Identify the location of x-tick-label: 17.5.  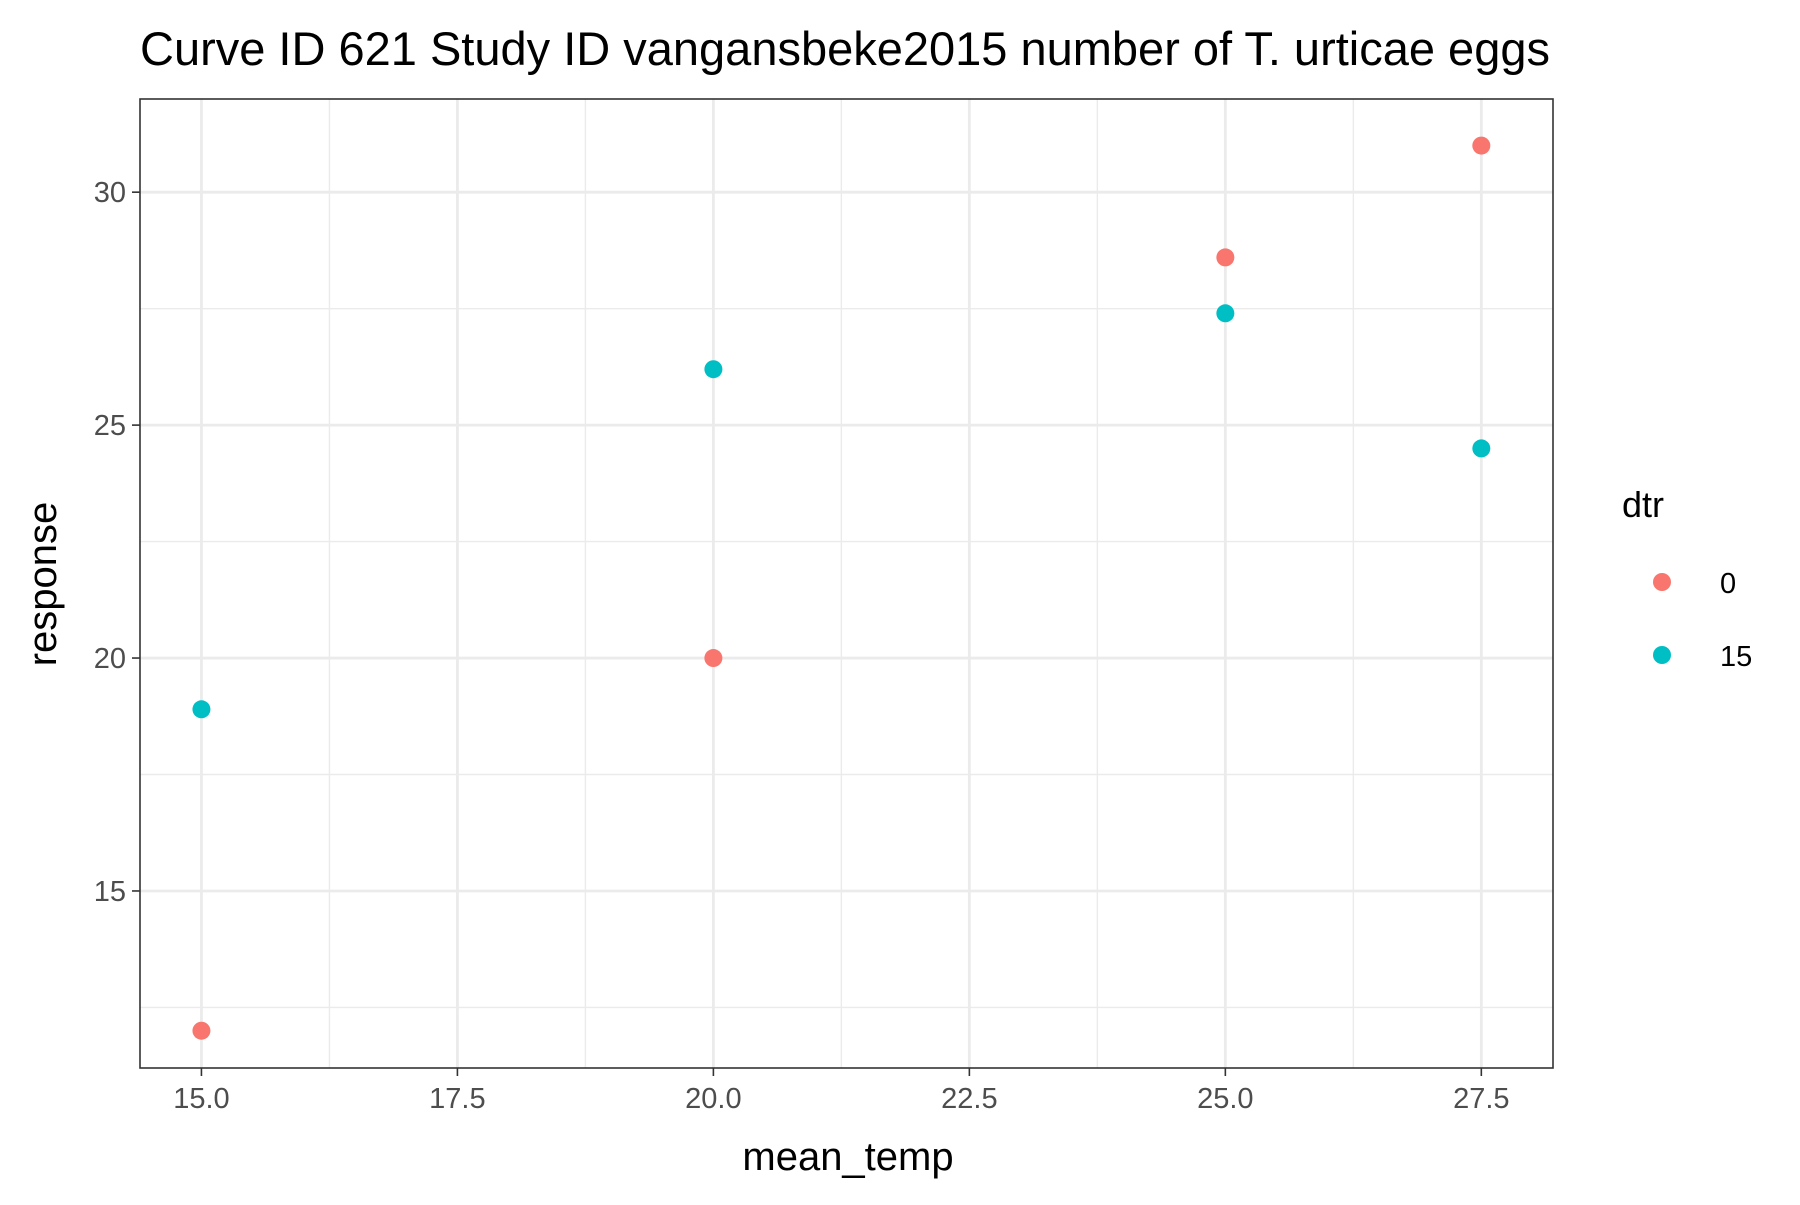
(457, 1099).